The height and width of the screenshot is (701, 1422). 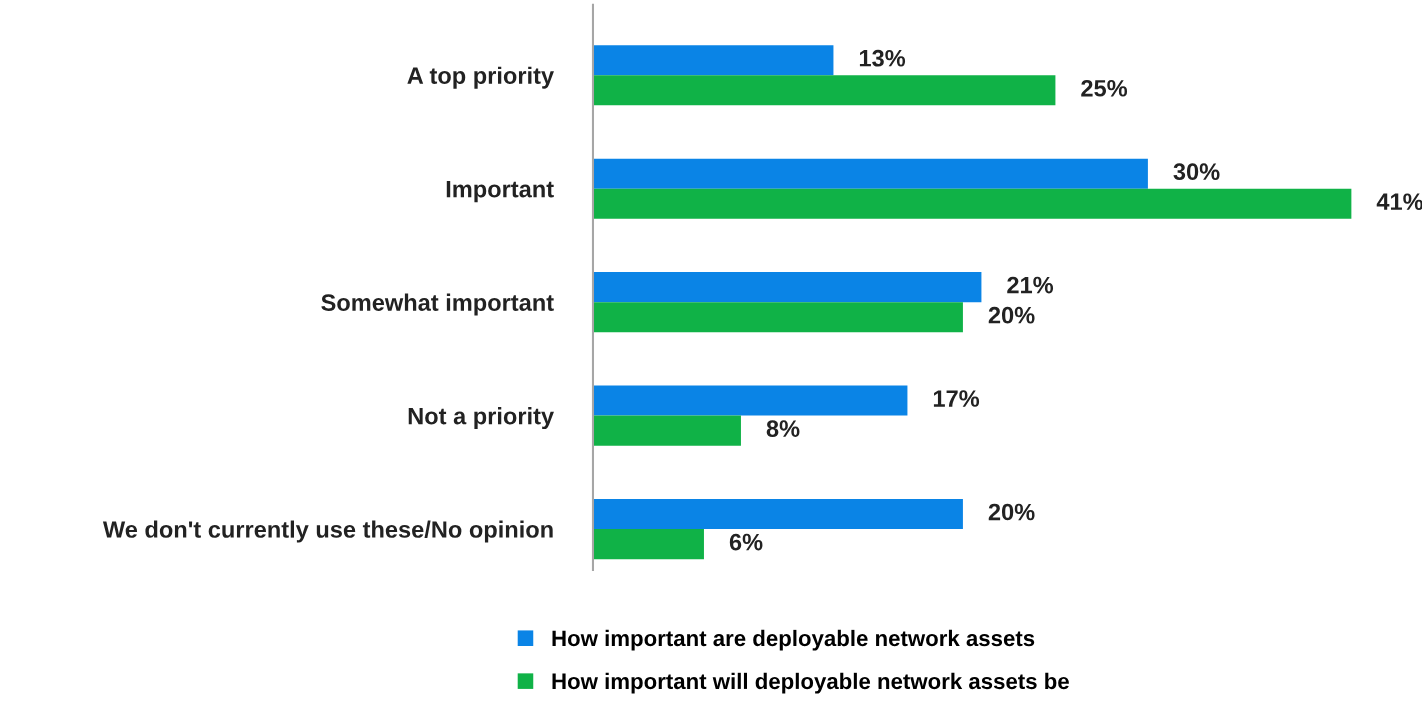 I want to click on legend-label: How important will deployable network assets be, so click(x=810, y=683).